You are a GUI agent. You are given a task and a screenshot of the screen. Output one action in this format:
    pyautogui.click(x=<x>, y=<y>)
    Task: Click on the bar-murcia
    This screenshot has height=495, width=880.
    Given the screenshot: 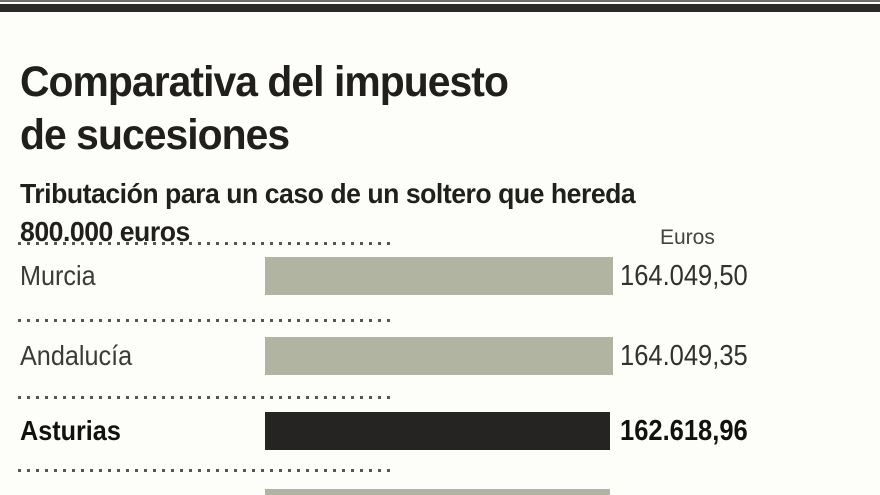 What is the action you would take?
    pyautogui.click(x=439, y=276)
    